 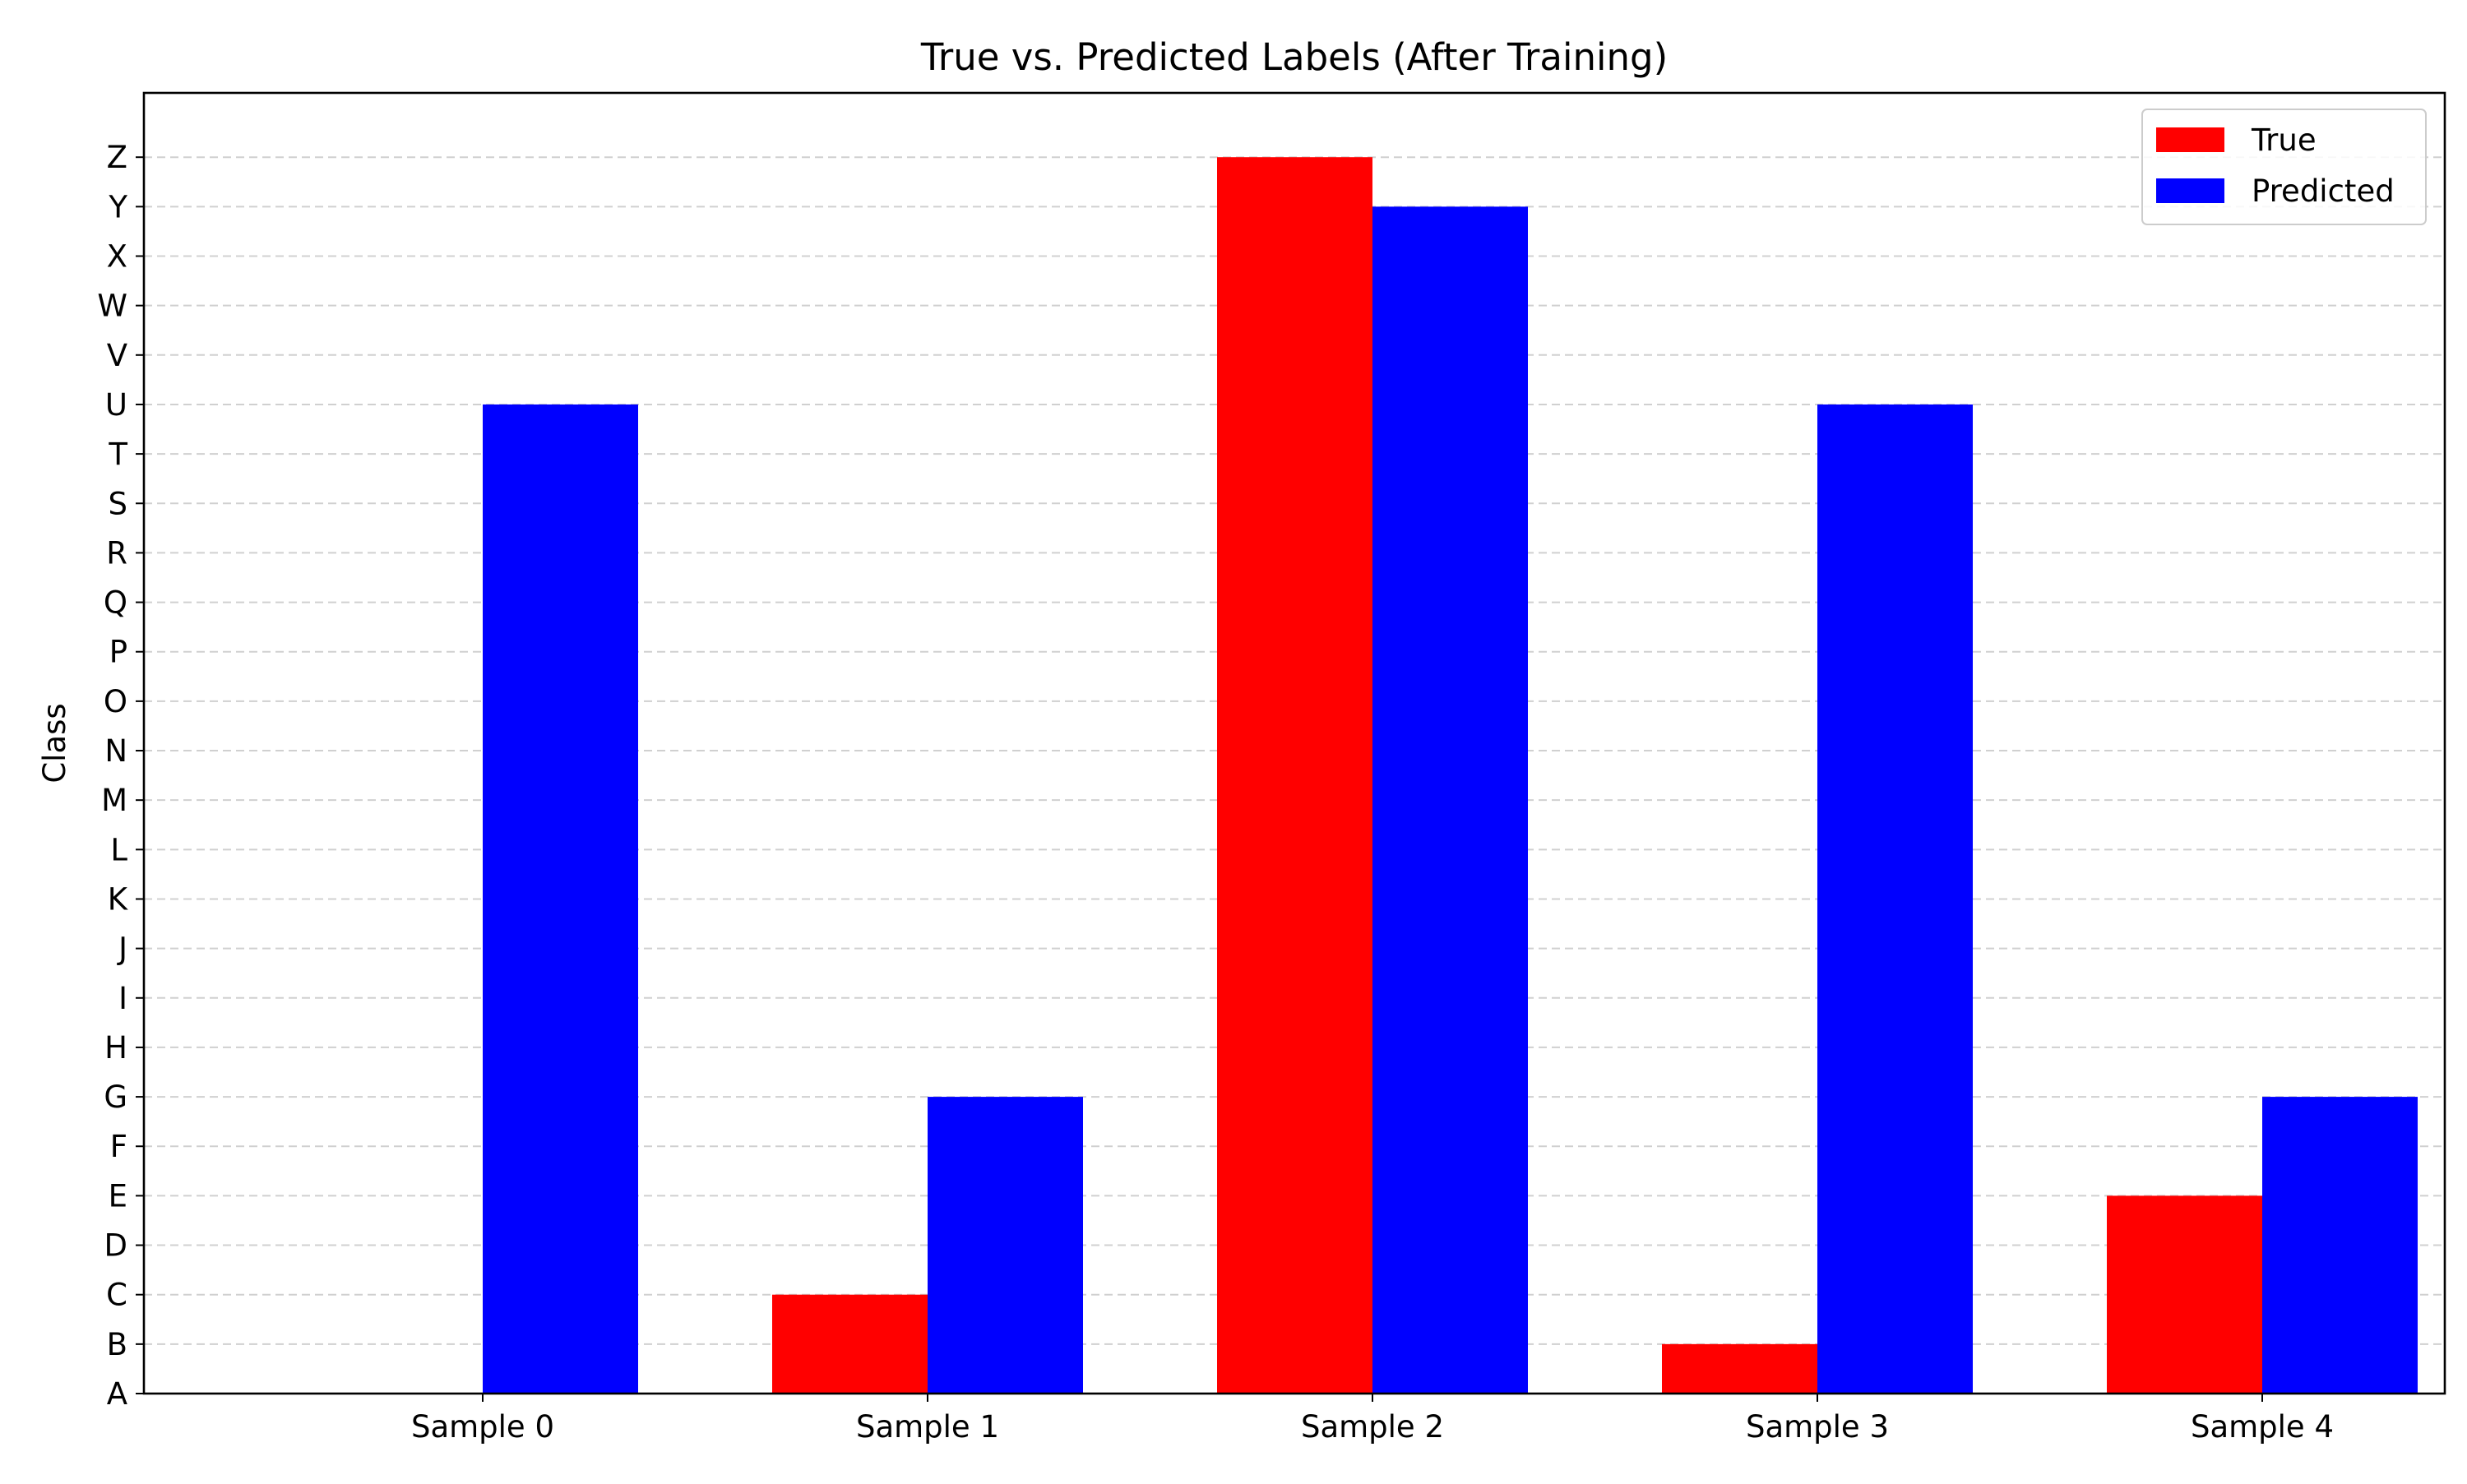 I want to click on y-tick-label: F, so click(x=119, y=1147).